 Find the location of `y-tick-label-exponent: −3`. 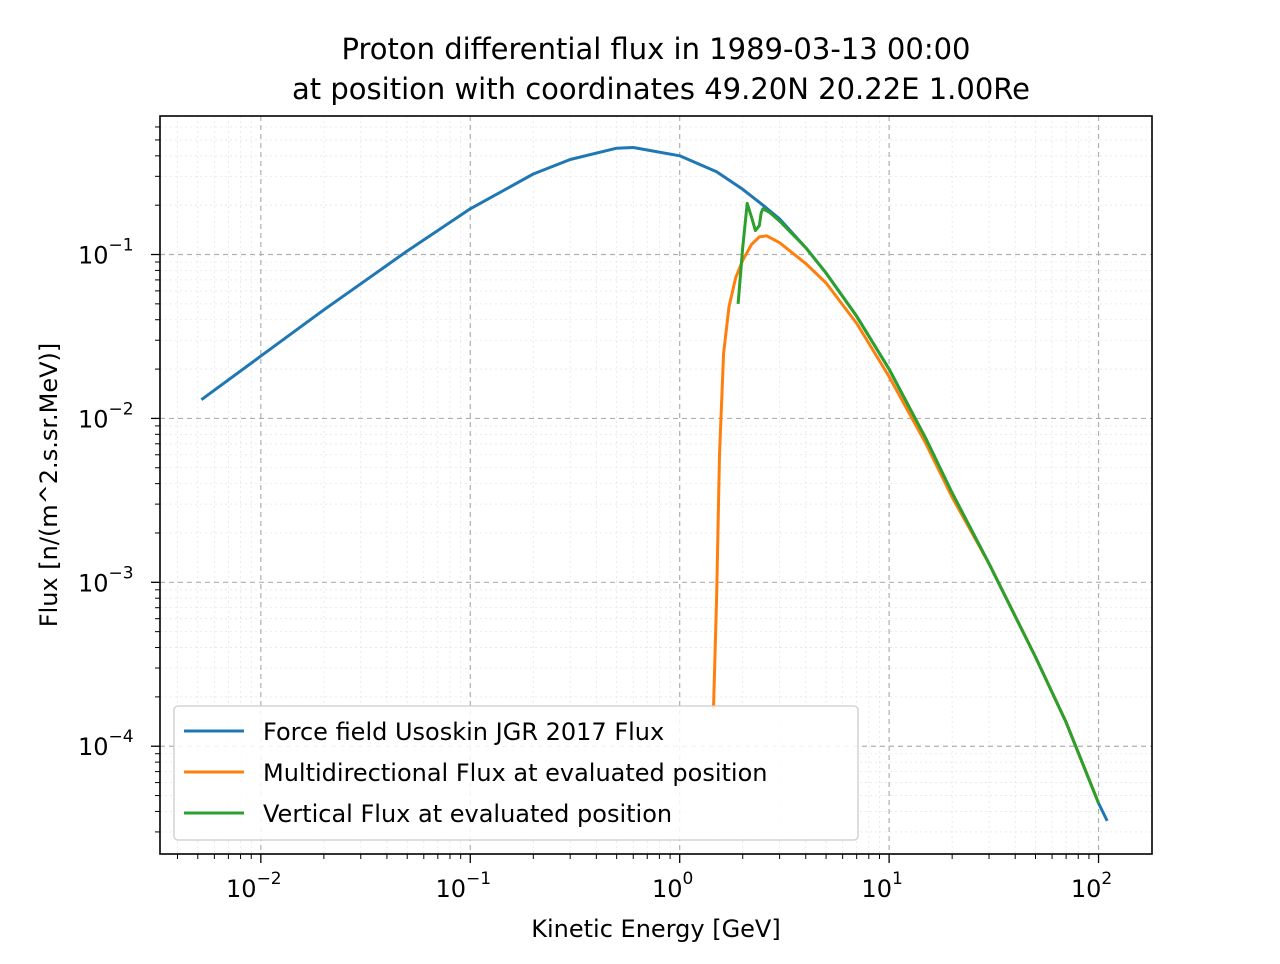

y-tick-label-exponent: −3 is located at coordinates (121, 573).